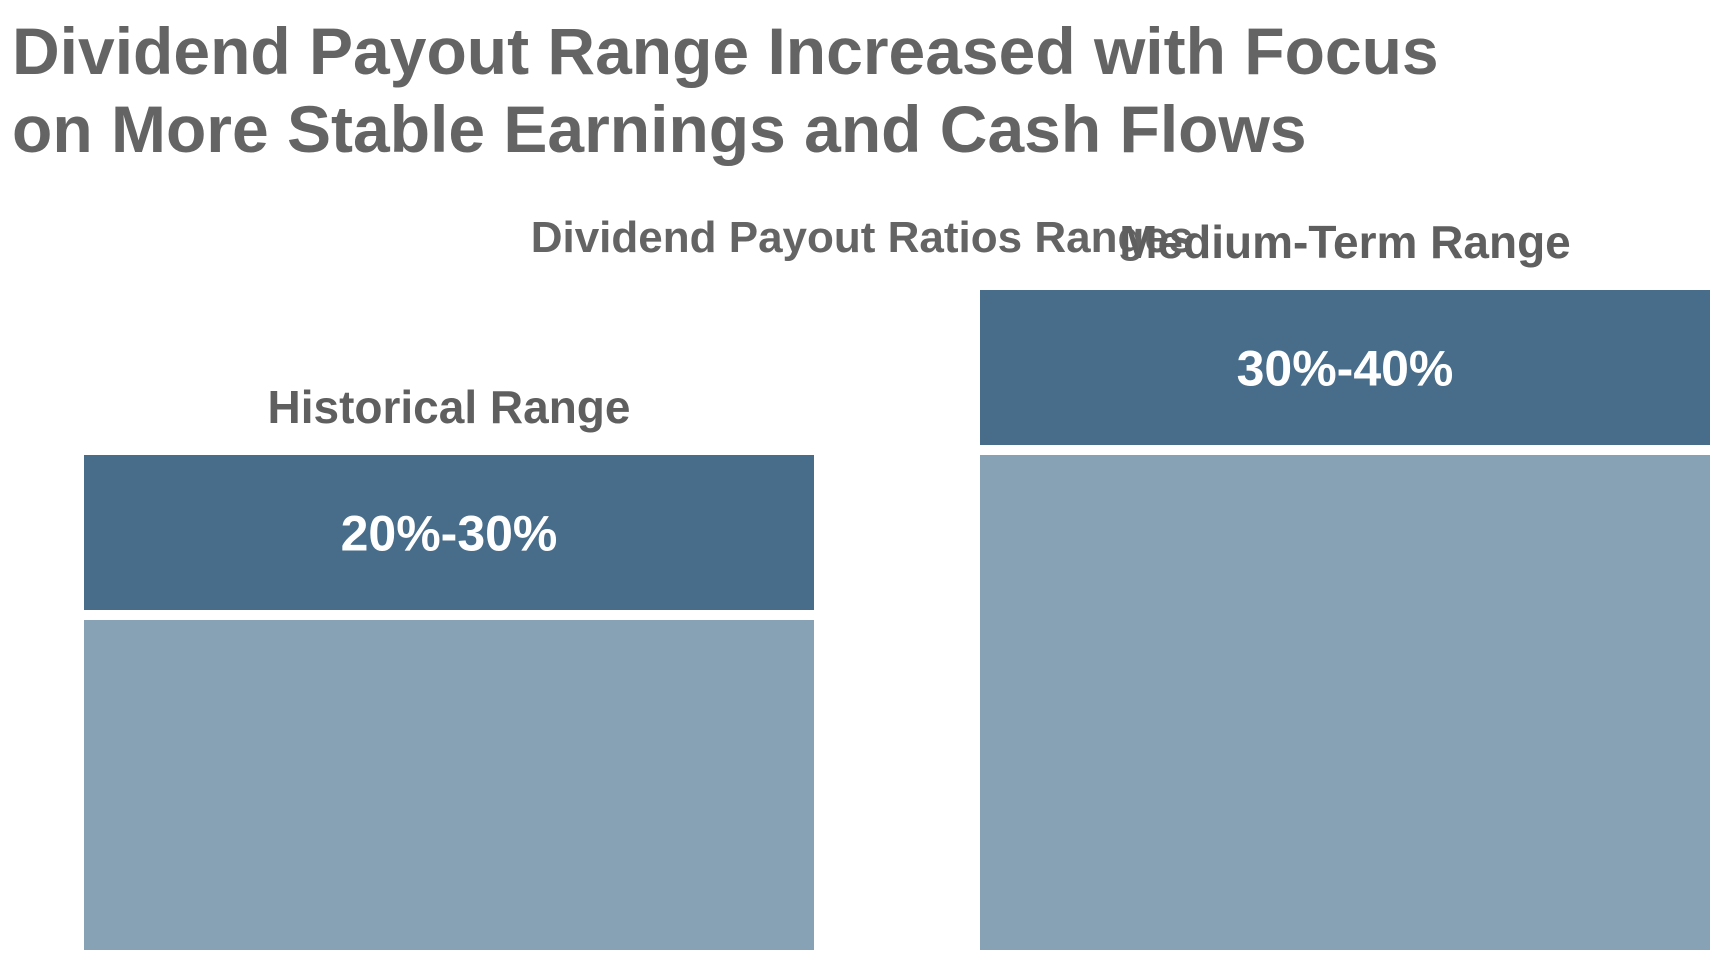 Image resolution: width=1724 pixels, height=964 pixels. What do you see at coordinates (449, 407) in the screenshot?
I see `category-label-1: Historical Range` at bounding box center [449, 407].